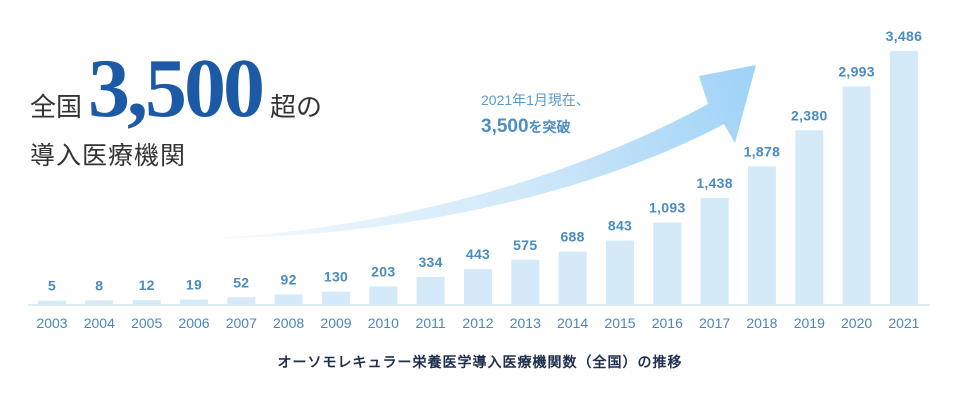 The height and width of the screenshot is (400, 960). Describe the element at coordinates (535, 100) in the screenshot. I see `annotation-date: 2021年1月現在、` at that location.